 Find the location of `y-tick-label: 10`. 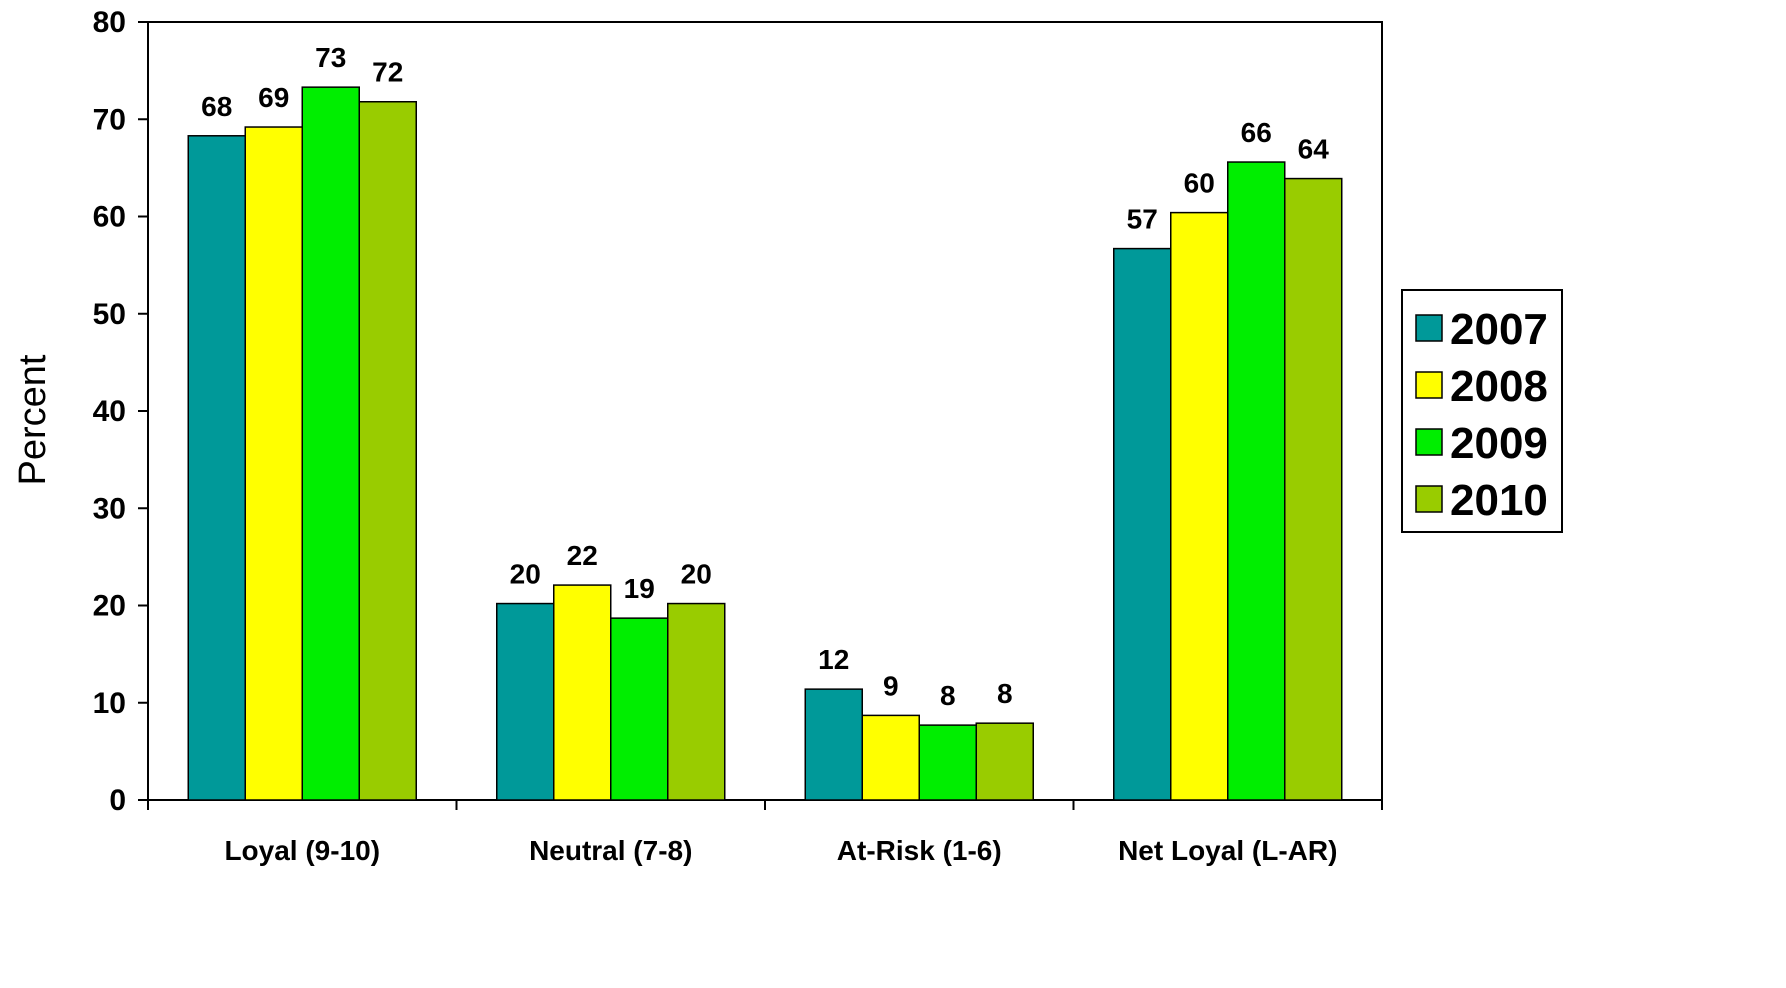

y-tick-label: 10 is located at coordinates (109, 703).